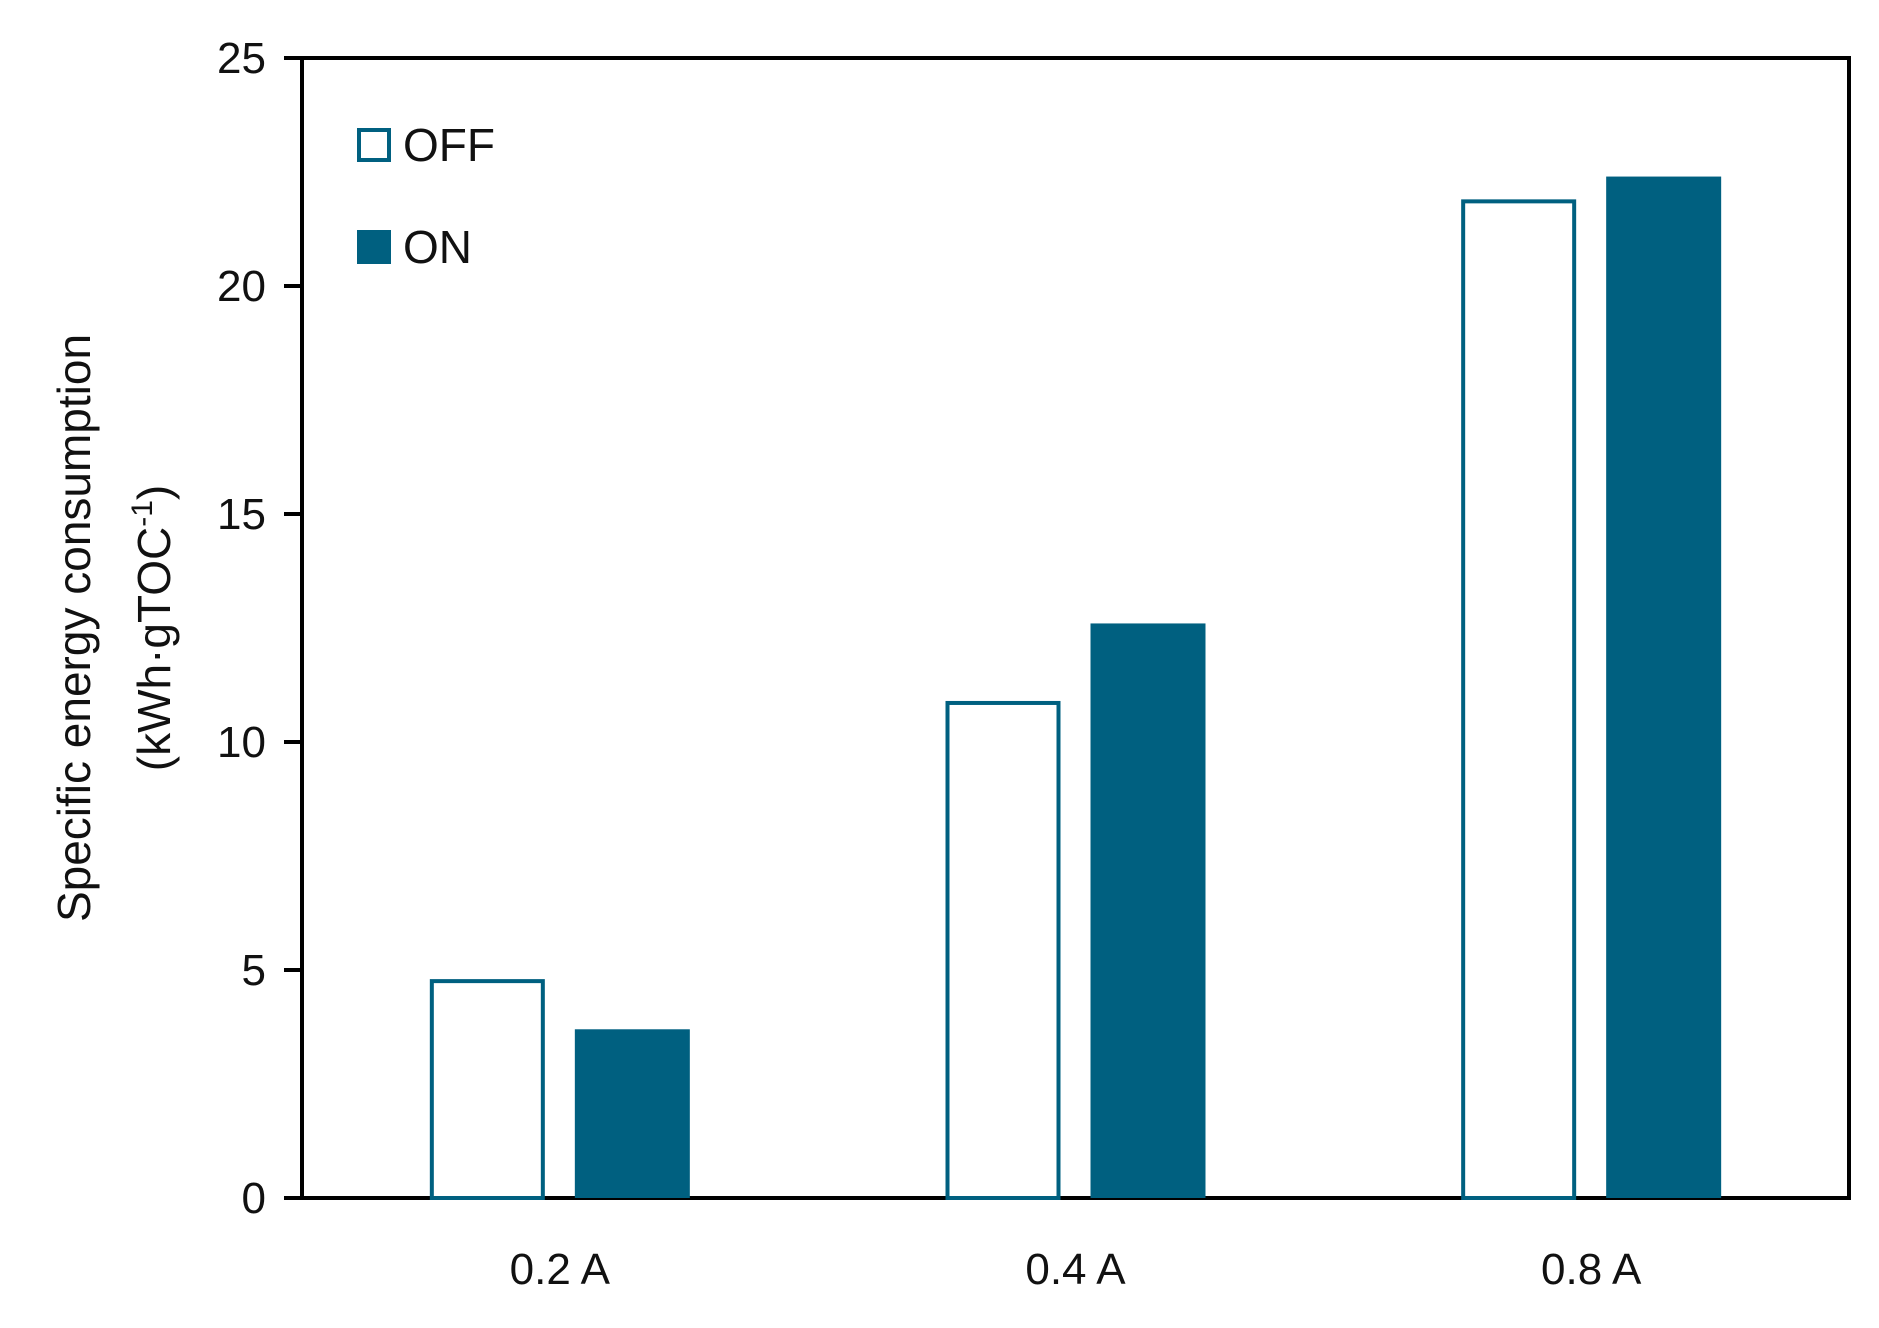 The width and height of the screenshot is (1879, 1328). I want to click on y-axis-title: Specific energy consumption, so click(74, 628).